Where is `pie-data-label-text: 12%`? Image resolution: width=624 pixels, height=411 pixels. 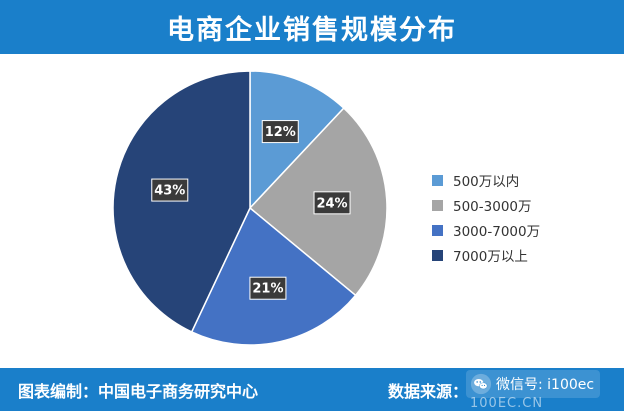 pie-data-label-text: 12% is located at coordinates (280, 132).